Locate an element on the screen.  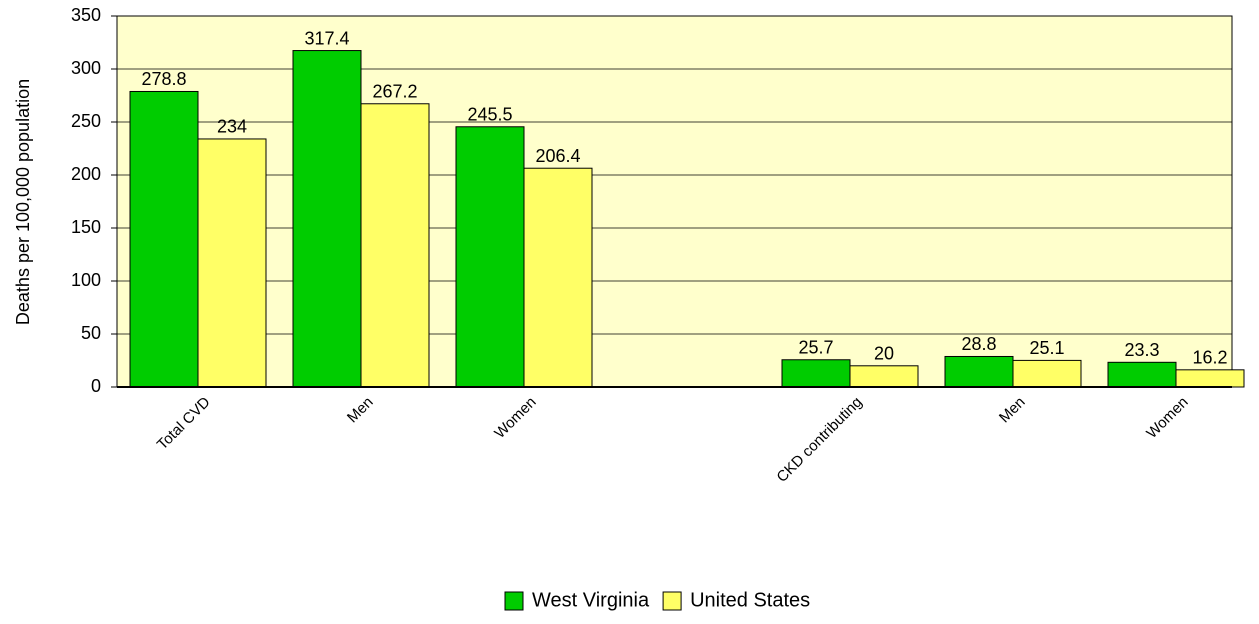
y-axis-label: Deaths per 100,000 population is located at coordinates (23, 202).